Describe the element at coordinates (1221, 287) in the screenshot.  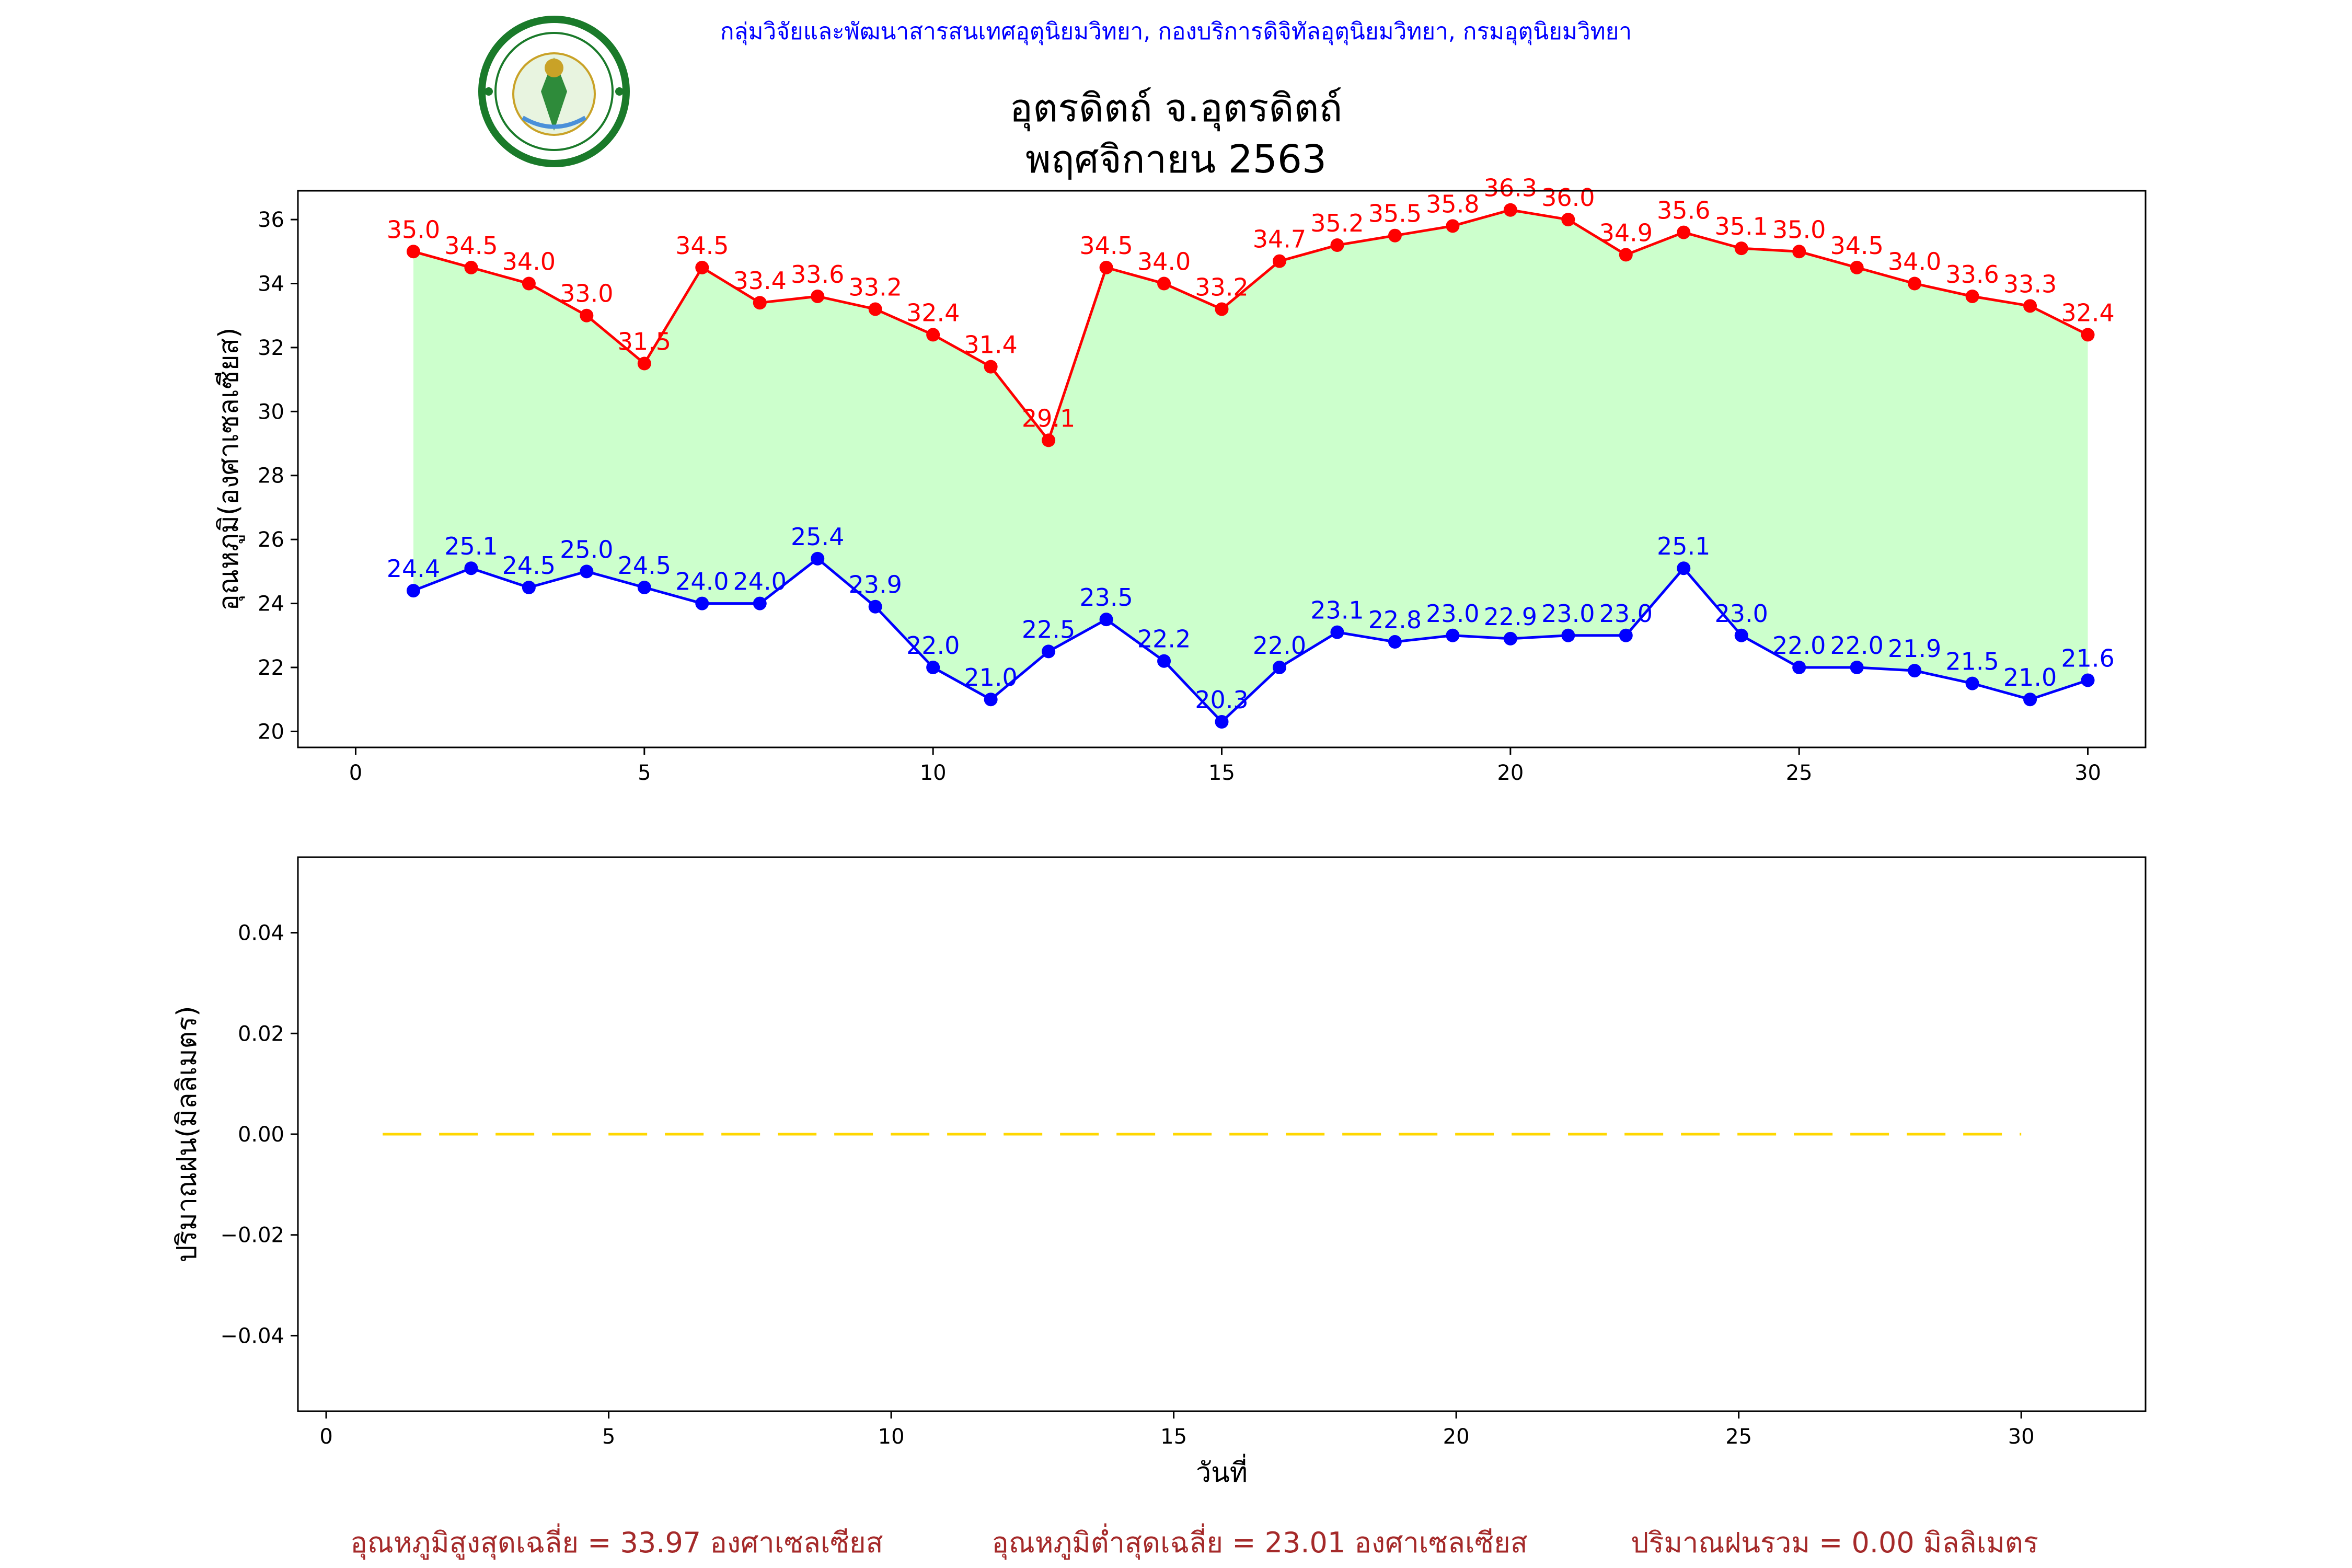
I see `max-temp-label-day-15: 33.2` at that location.